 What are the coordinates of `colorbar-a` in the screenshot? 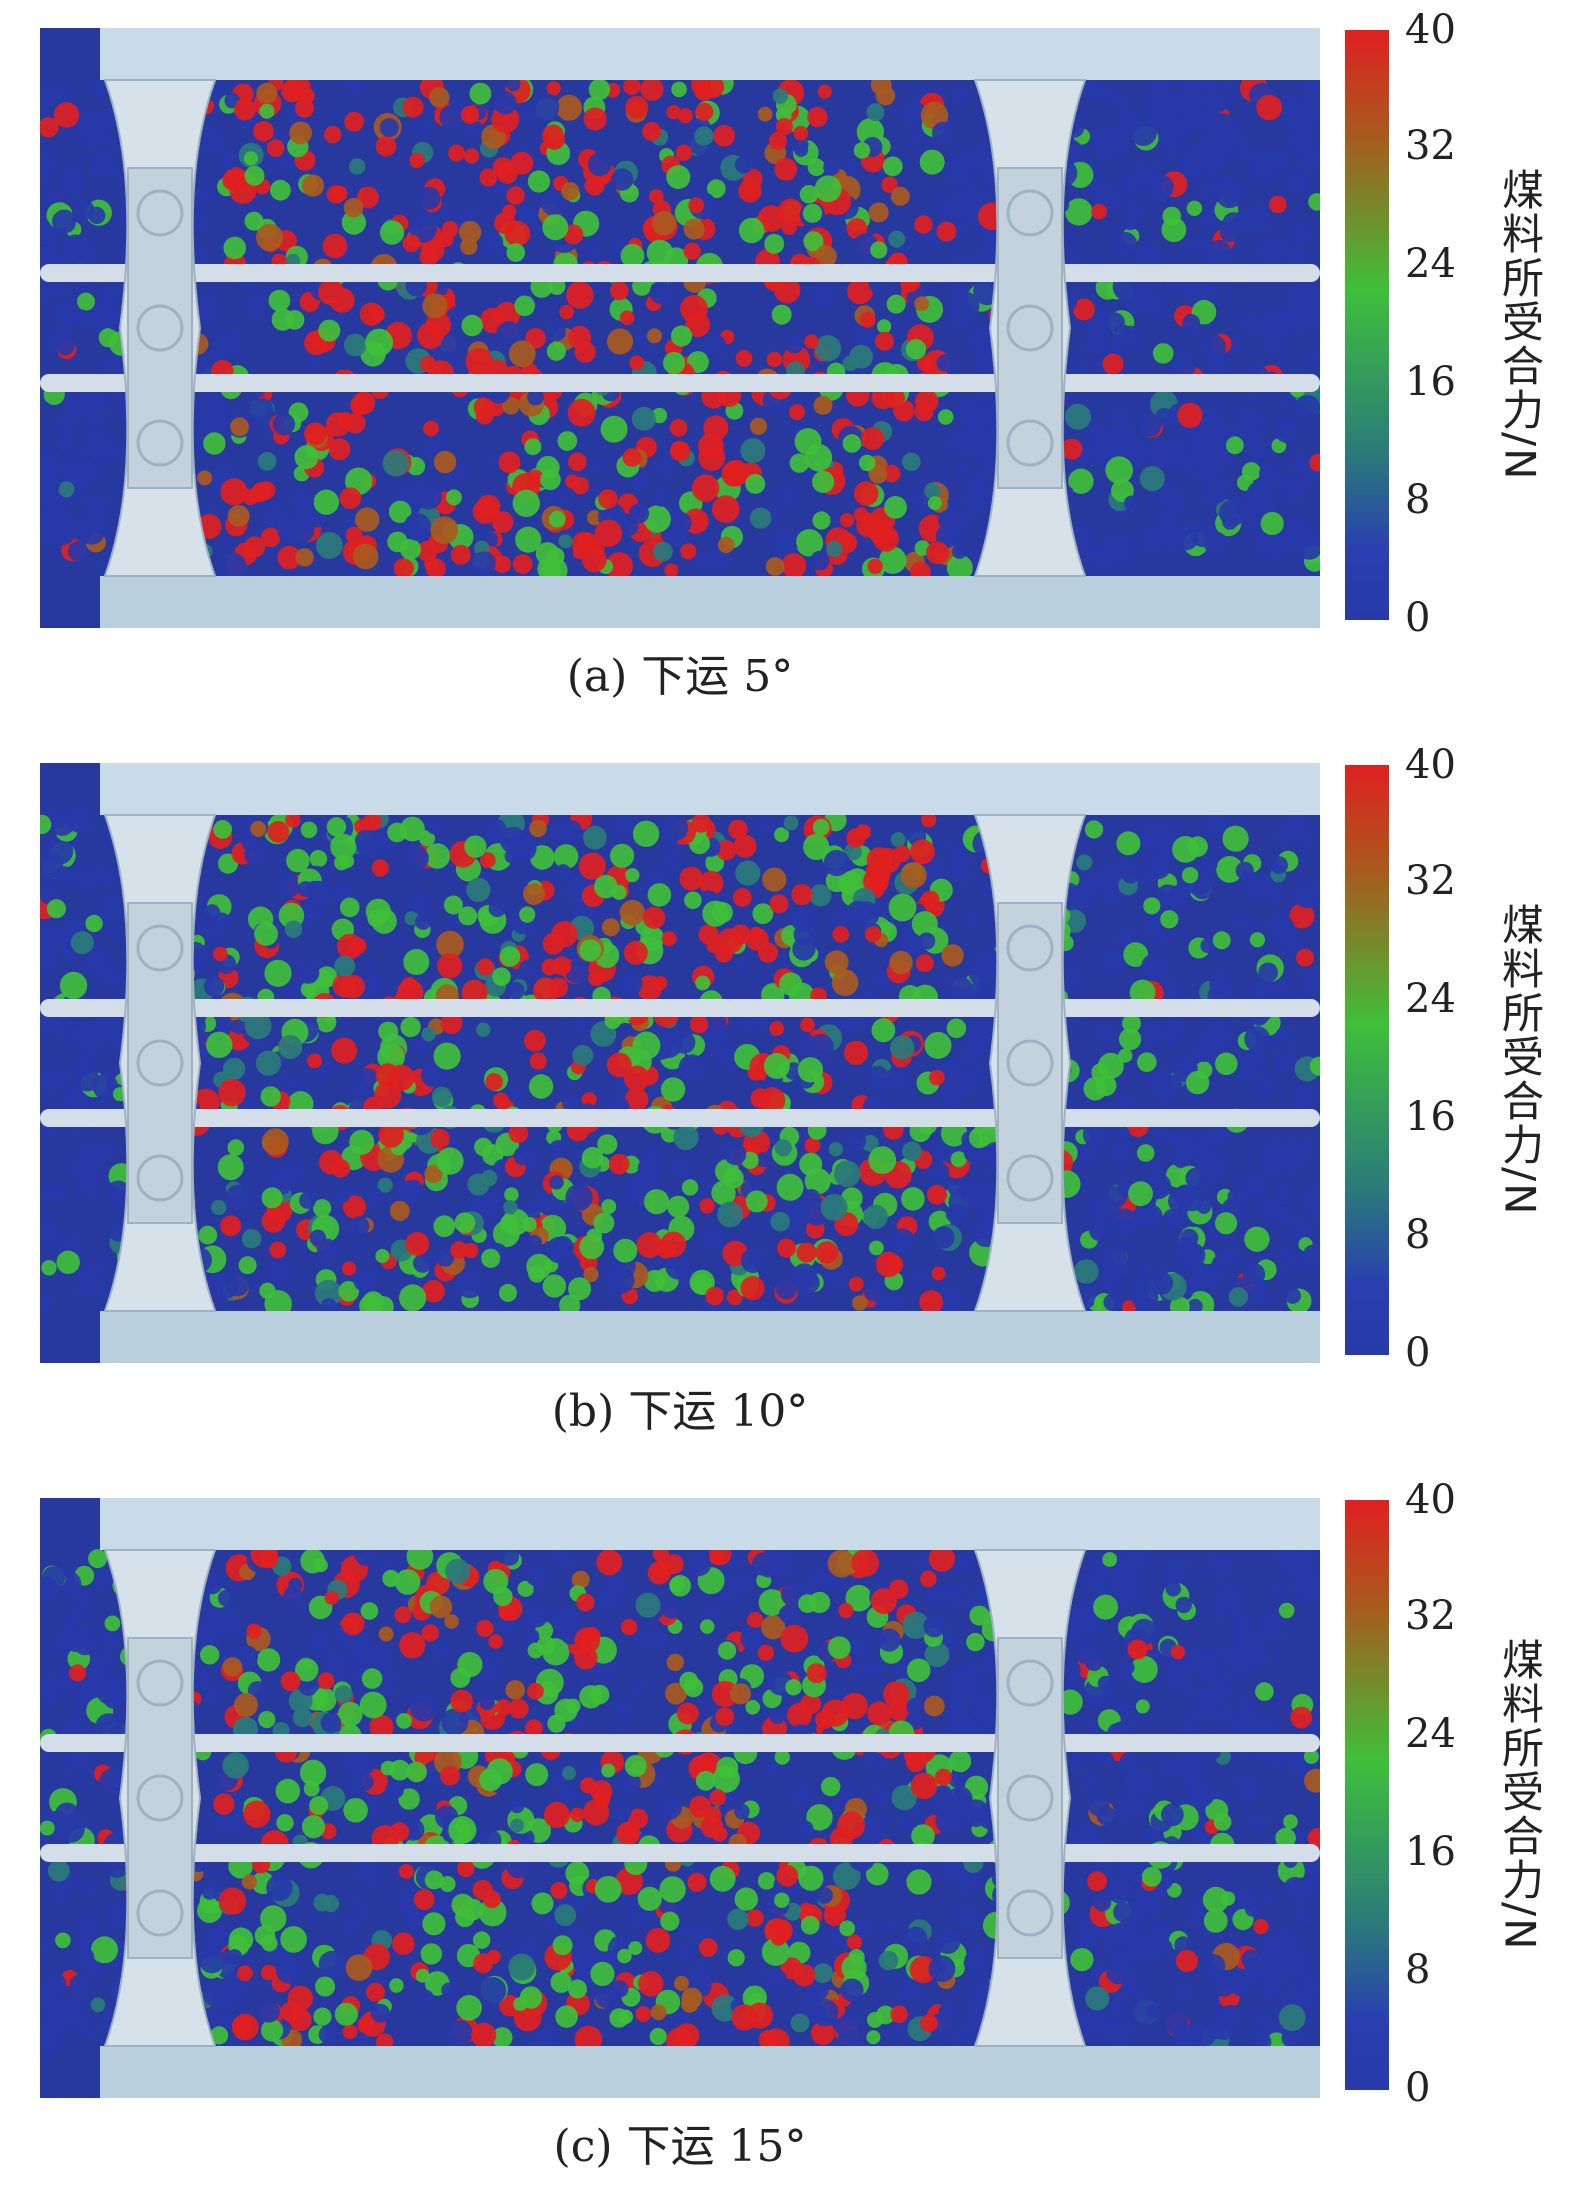 It's located at (1367, 325).